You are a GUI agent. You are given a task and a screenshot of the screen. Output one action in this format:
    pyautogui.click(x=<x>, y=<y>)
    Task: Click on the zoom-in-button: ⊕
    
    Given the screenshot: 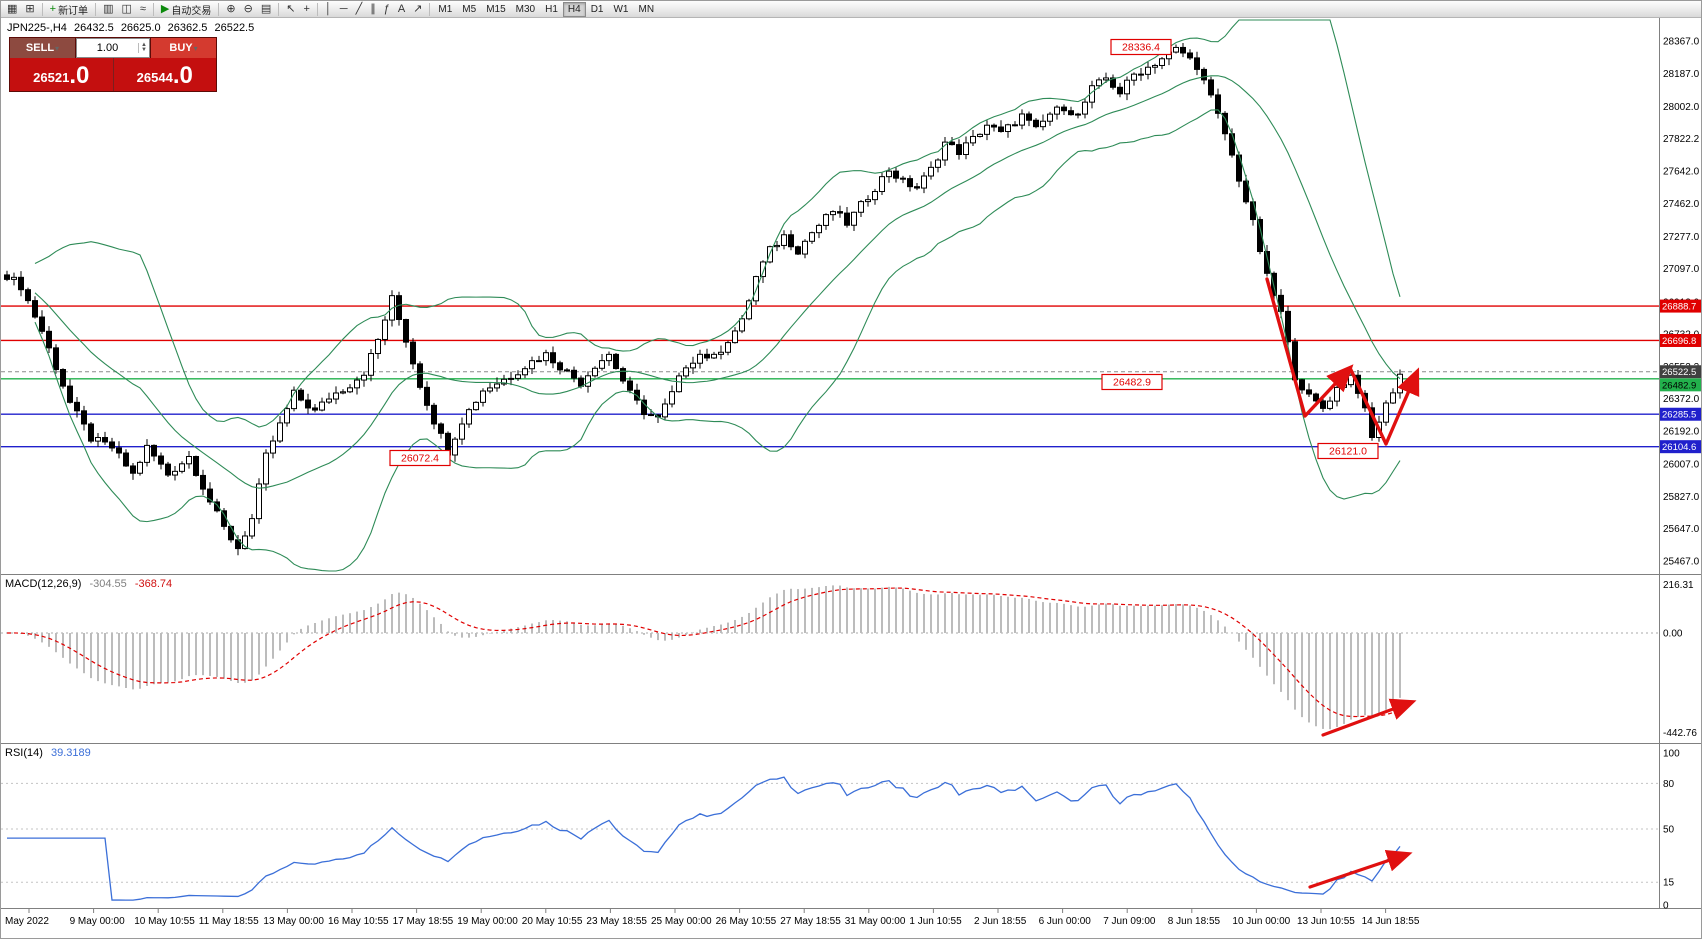 What is the action you would take?
    pyautogui.click(x=230, y=9)
    